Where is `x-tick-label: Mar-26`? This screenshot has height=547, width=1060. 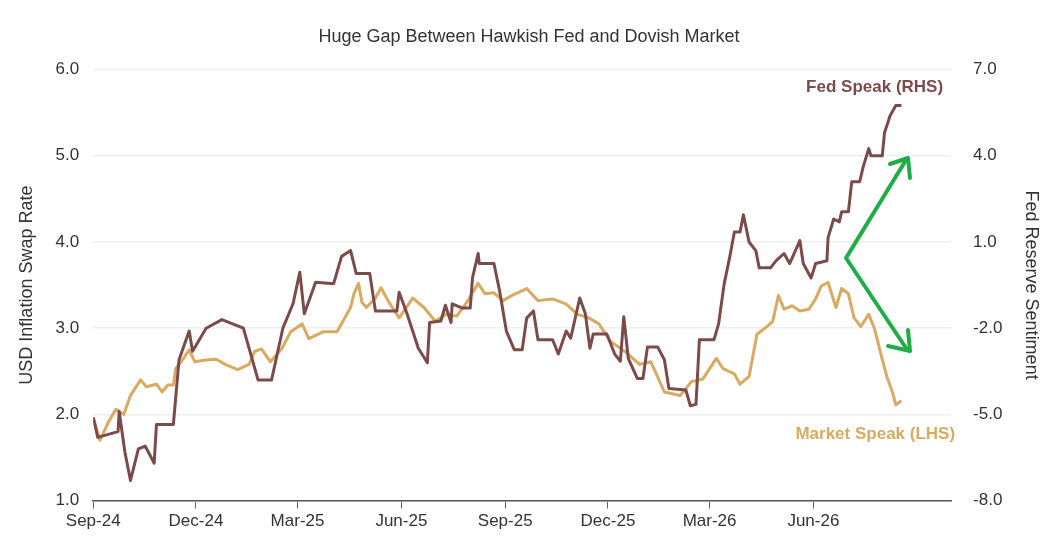 x-tick-label: Mar-26 is located at coordinates (709, 521).